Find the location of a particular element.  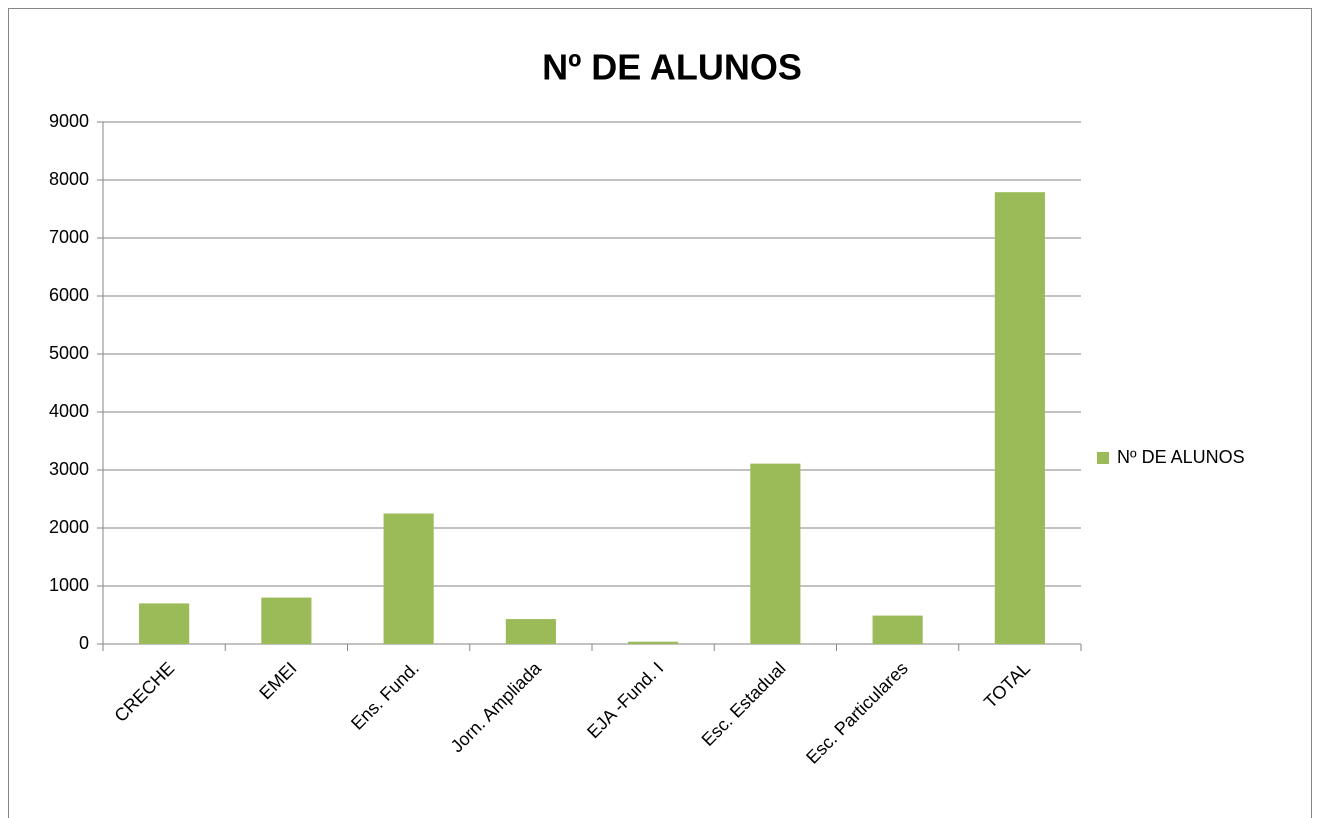

y-tick-label: 9000 is located at coordinates (69, 121).